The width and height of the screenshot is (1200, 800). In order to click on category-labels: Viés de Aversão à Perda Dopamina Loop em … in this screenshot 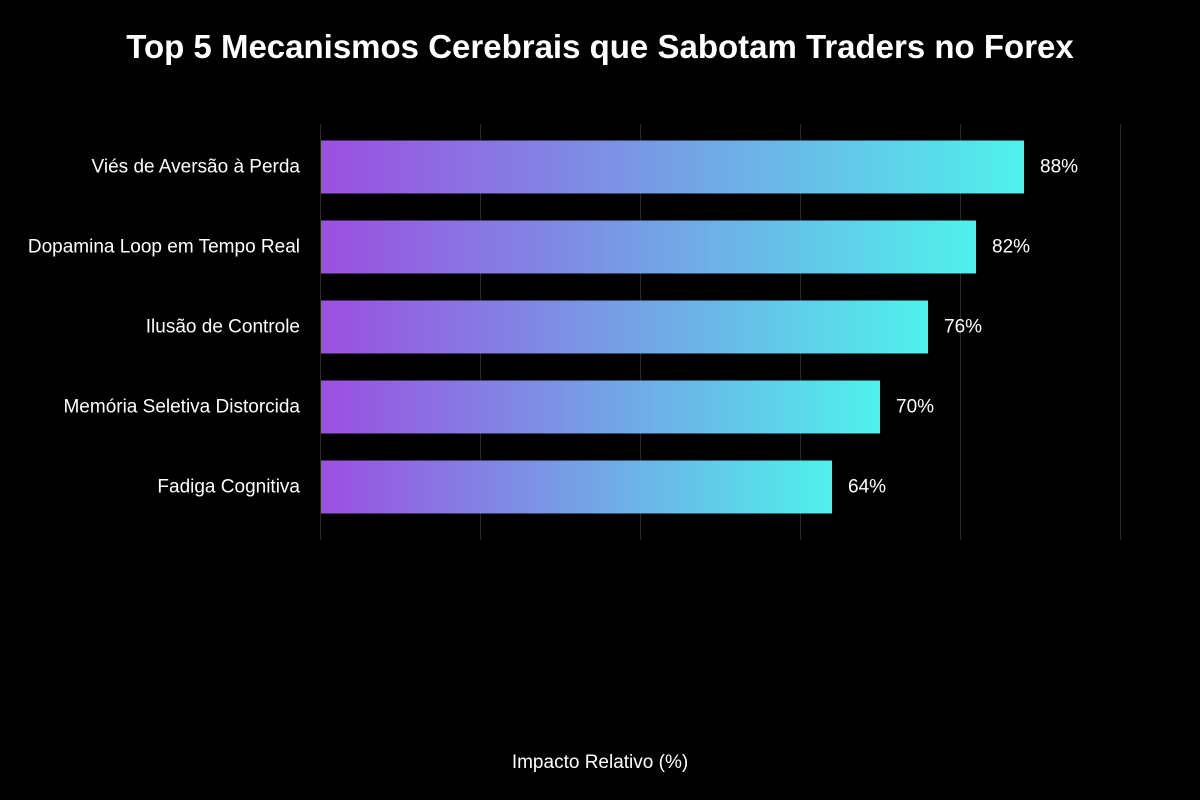, I will do `click(164, 327)`.